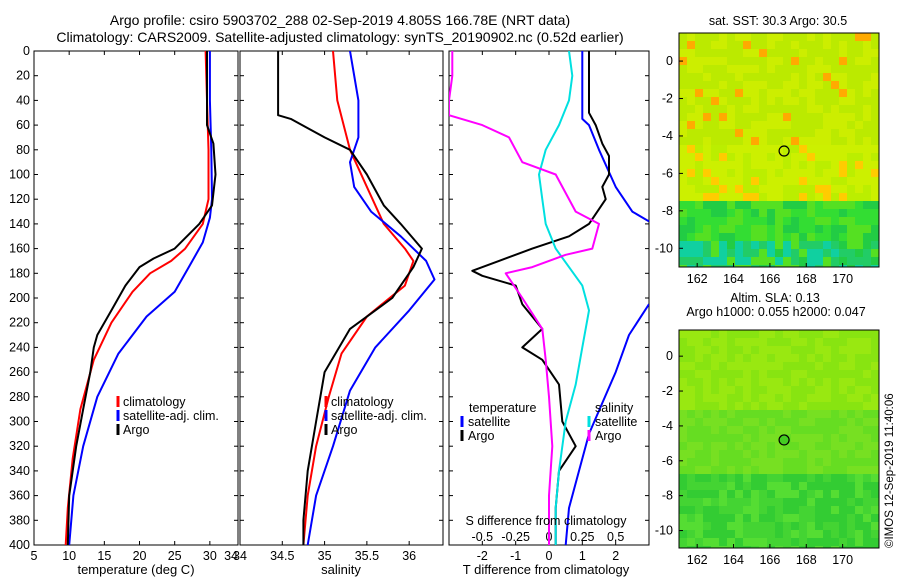 The image size is (900, 580). Describe the element at coordinates (482, 556) in the screenshot. I see `x-tick-label: -2` at that location.